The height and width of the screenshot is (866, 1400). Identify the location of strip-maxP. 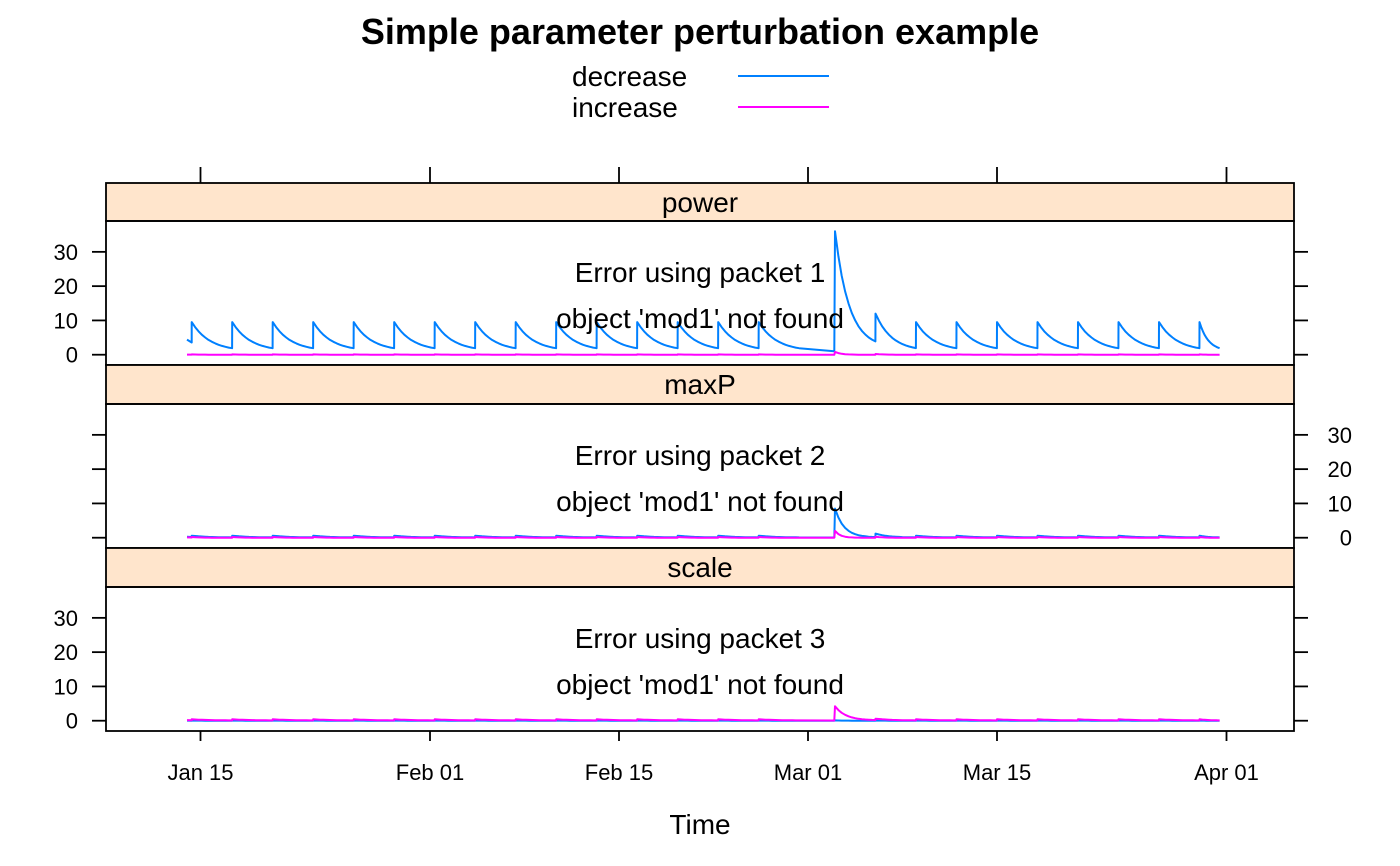
(700, 384).